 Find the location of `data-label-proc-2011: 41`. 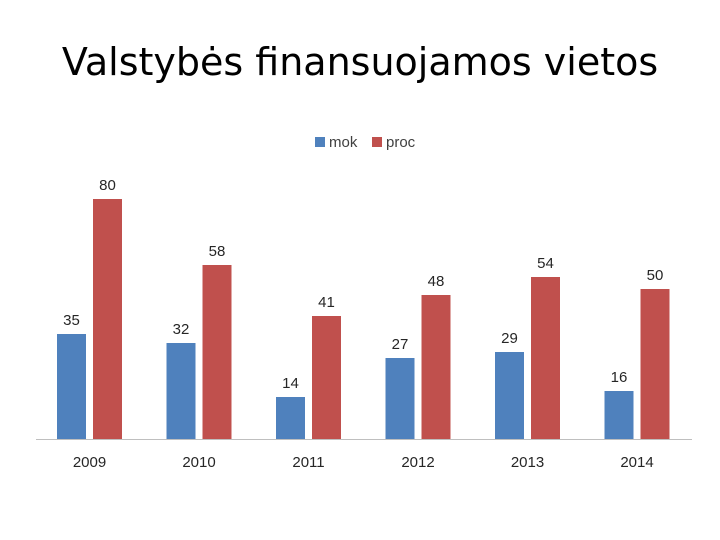

data-label-proc-2011: 41 is located at coordinates (326, 302).